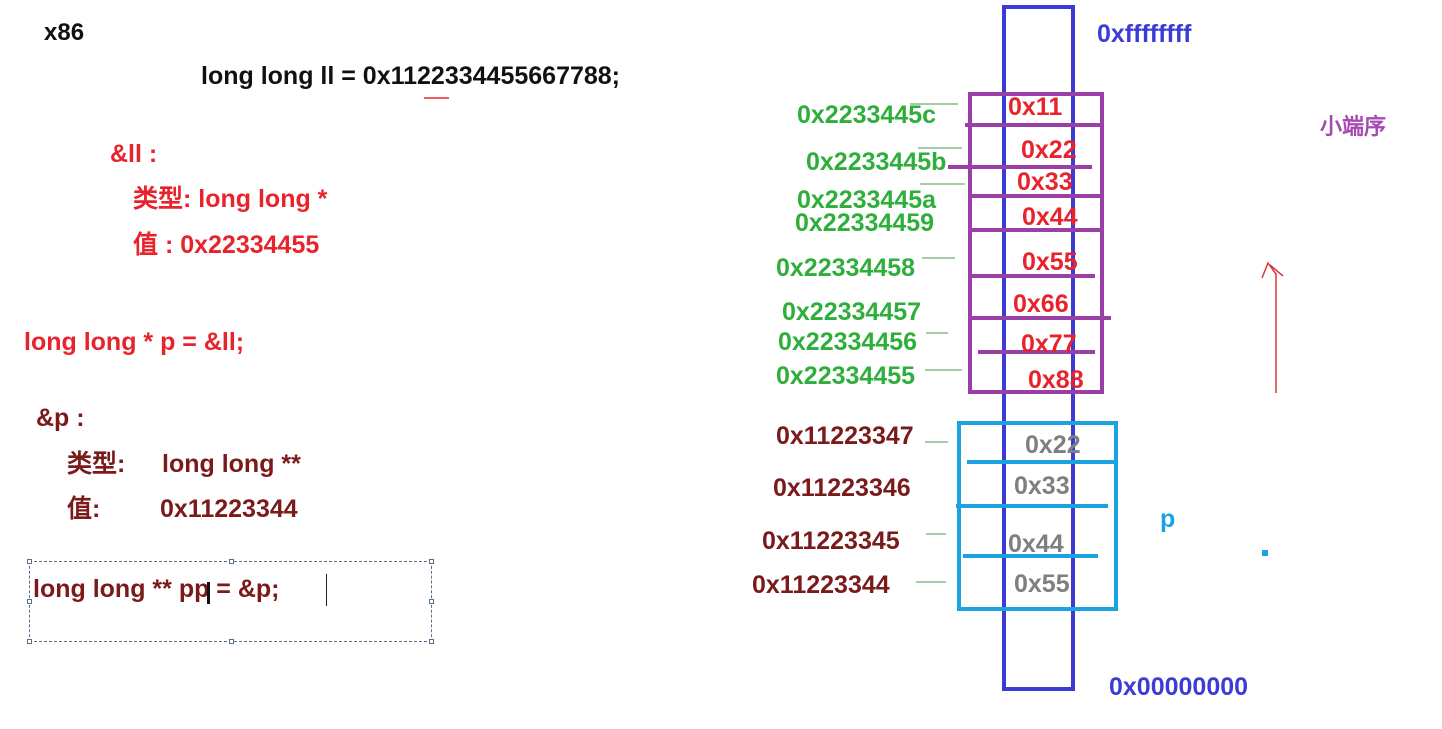 Image resolution: width=1442 pixels, height=729 pixels. I want to click on ll-byte-7: 0x88, so click(1056, 380).